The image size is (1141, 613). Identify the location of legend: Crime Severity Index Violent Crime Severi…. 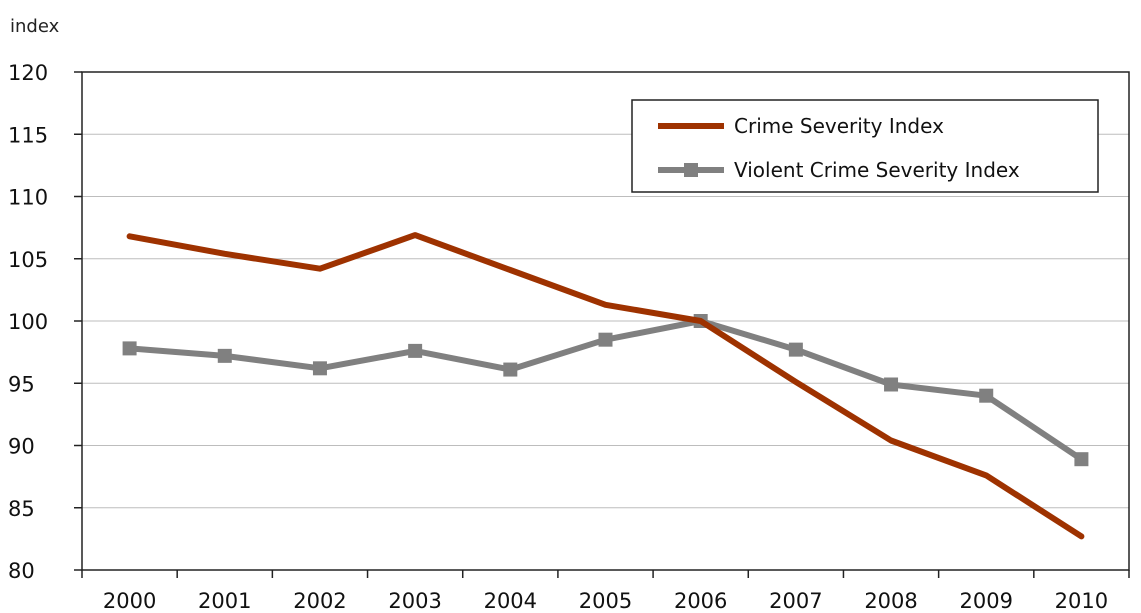
(865, 146).